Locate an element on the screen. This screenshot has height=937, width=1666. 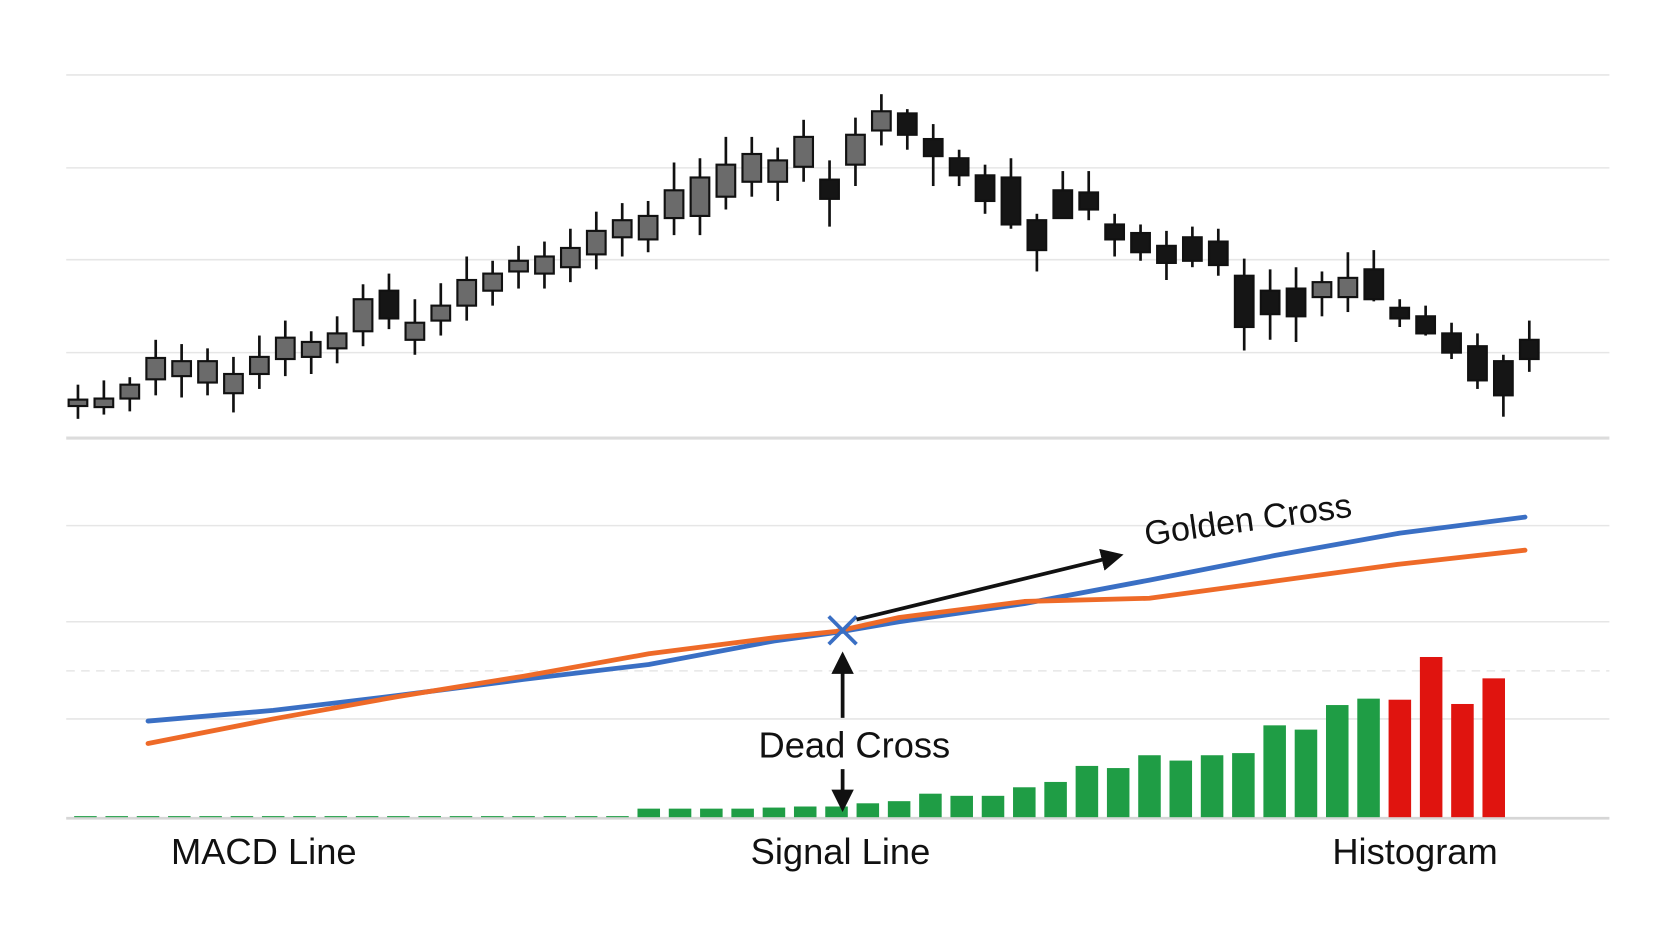
annotation: Golden Cross is located at coordinates (1248, 520).